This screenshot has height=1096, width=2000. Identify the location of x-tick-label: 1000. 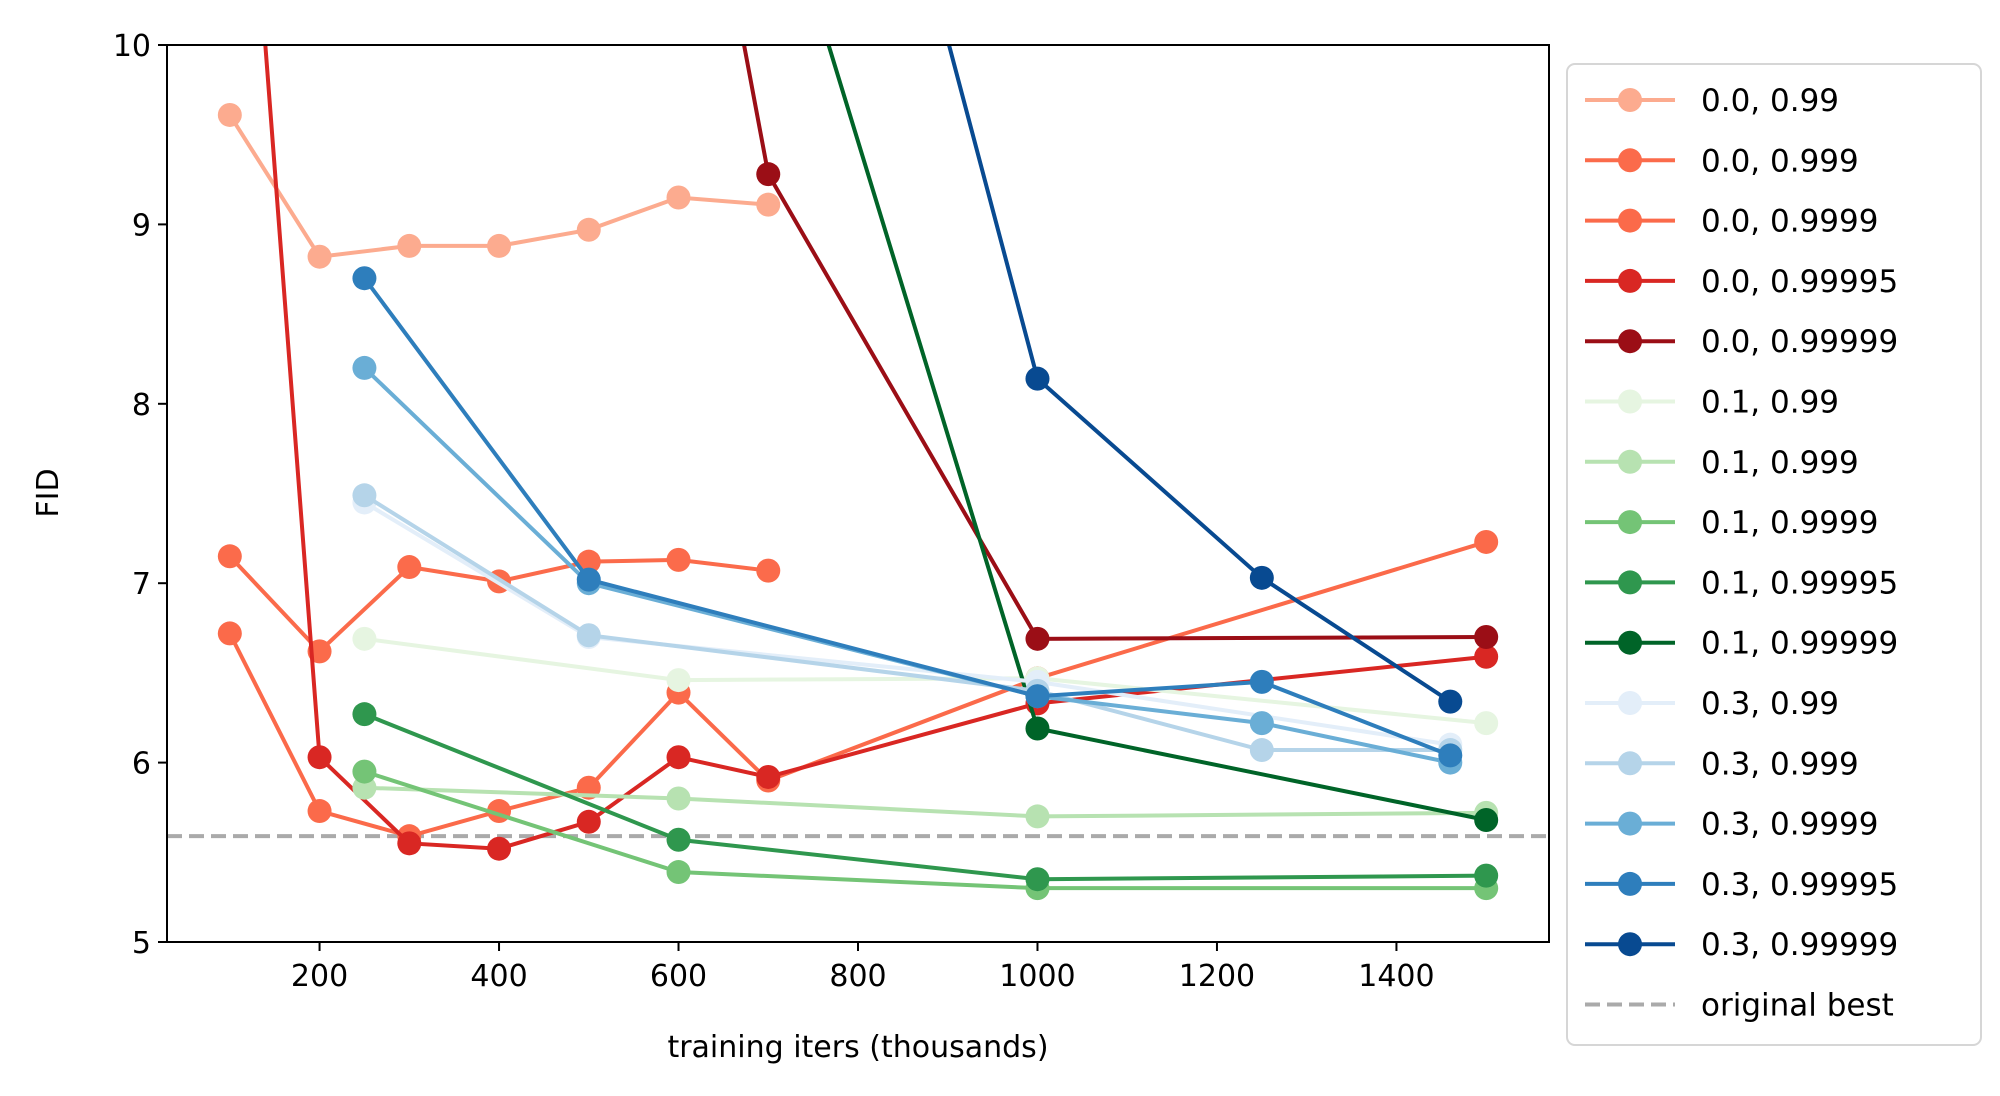
(1037, 976).